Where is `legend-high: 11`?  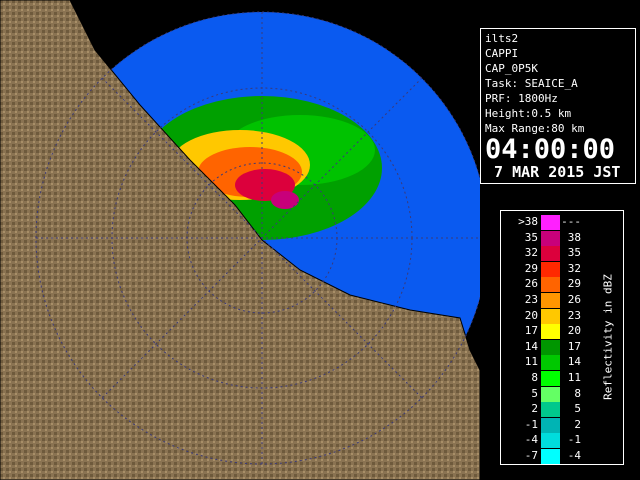 legend-high: 11 is located at coordinates (574, 377).